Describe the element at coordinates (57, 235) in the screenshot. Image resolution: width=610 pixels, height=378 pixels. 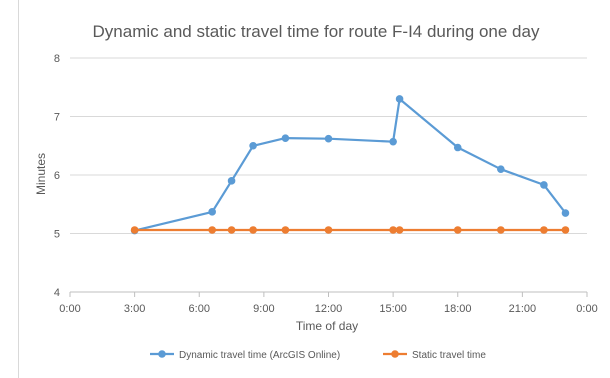
I see `y-tick-label: 5` at that location.